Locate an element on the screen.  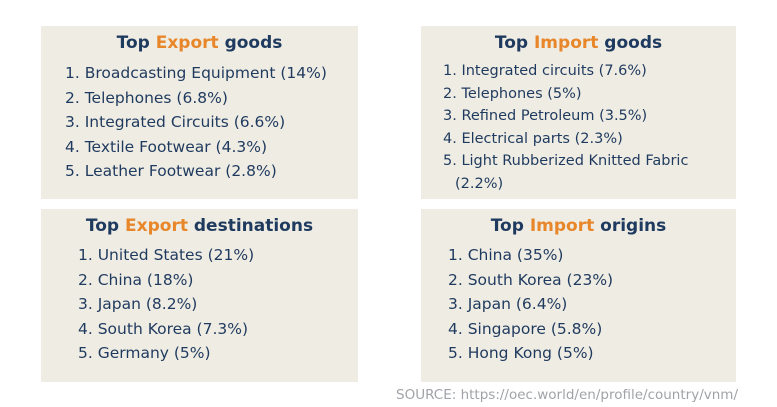
list-item: 3. Integrated Circuits (6.6%) is located at coordinates (175, 122).